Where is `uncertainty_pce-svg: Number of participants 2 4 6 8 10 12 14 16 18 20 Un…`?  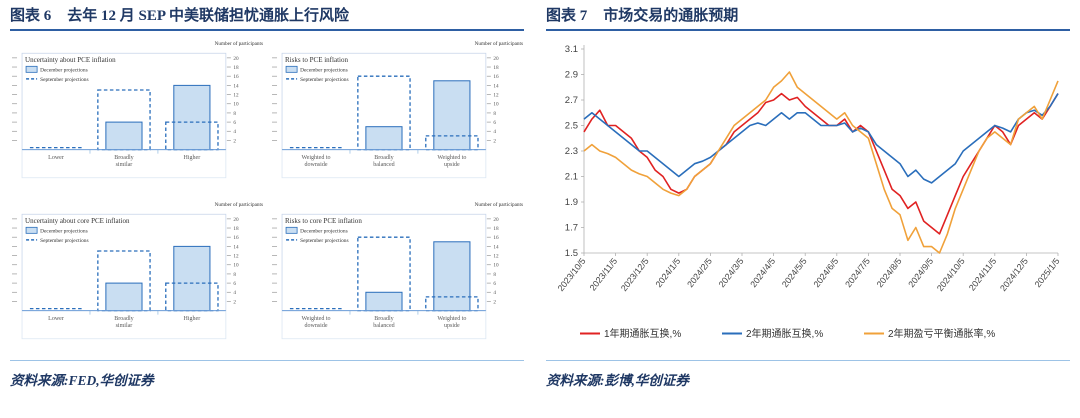 uncertainty_pce-svg: Number of participants 2 4 6 8 10 12 14 16 18 20 Un… is located at coordinates (137, 109).